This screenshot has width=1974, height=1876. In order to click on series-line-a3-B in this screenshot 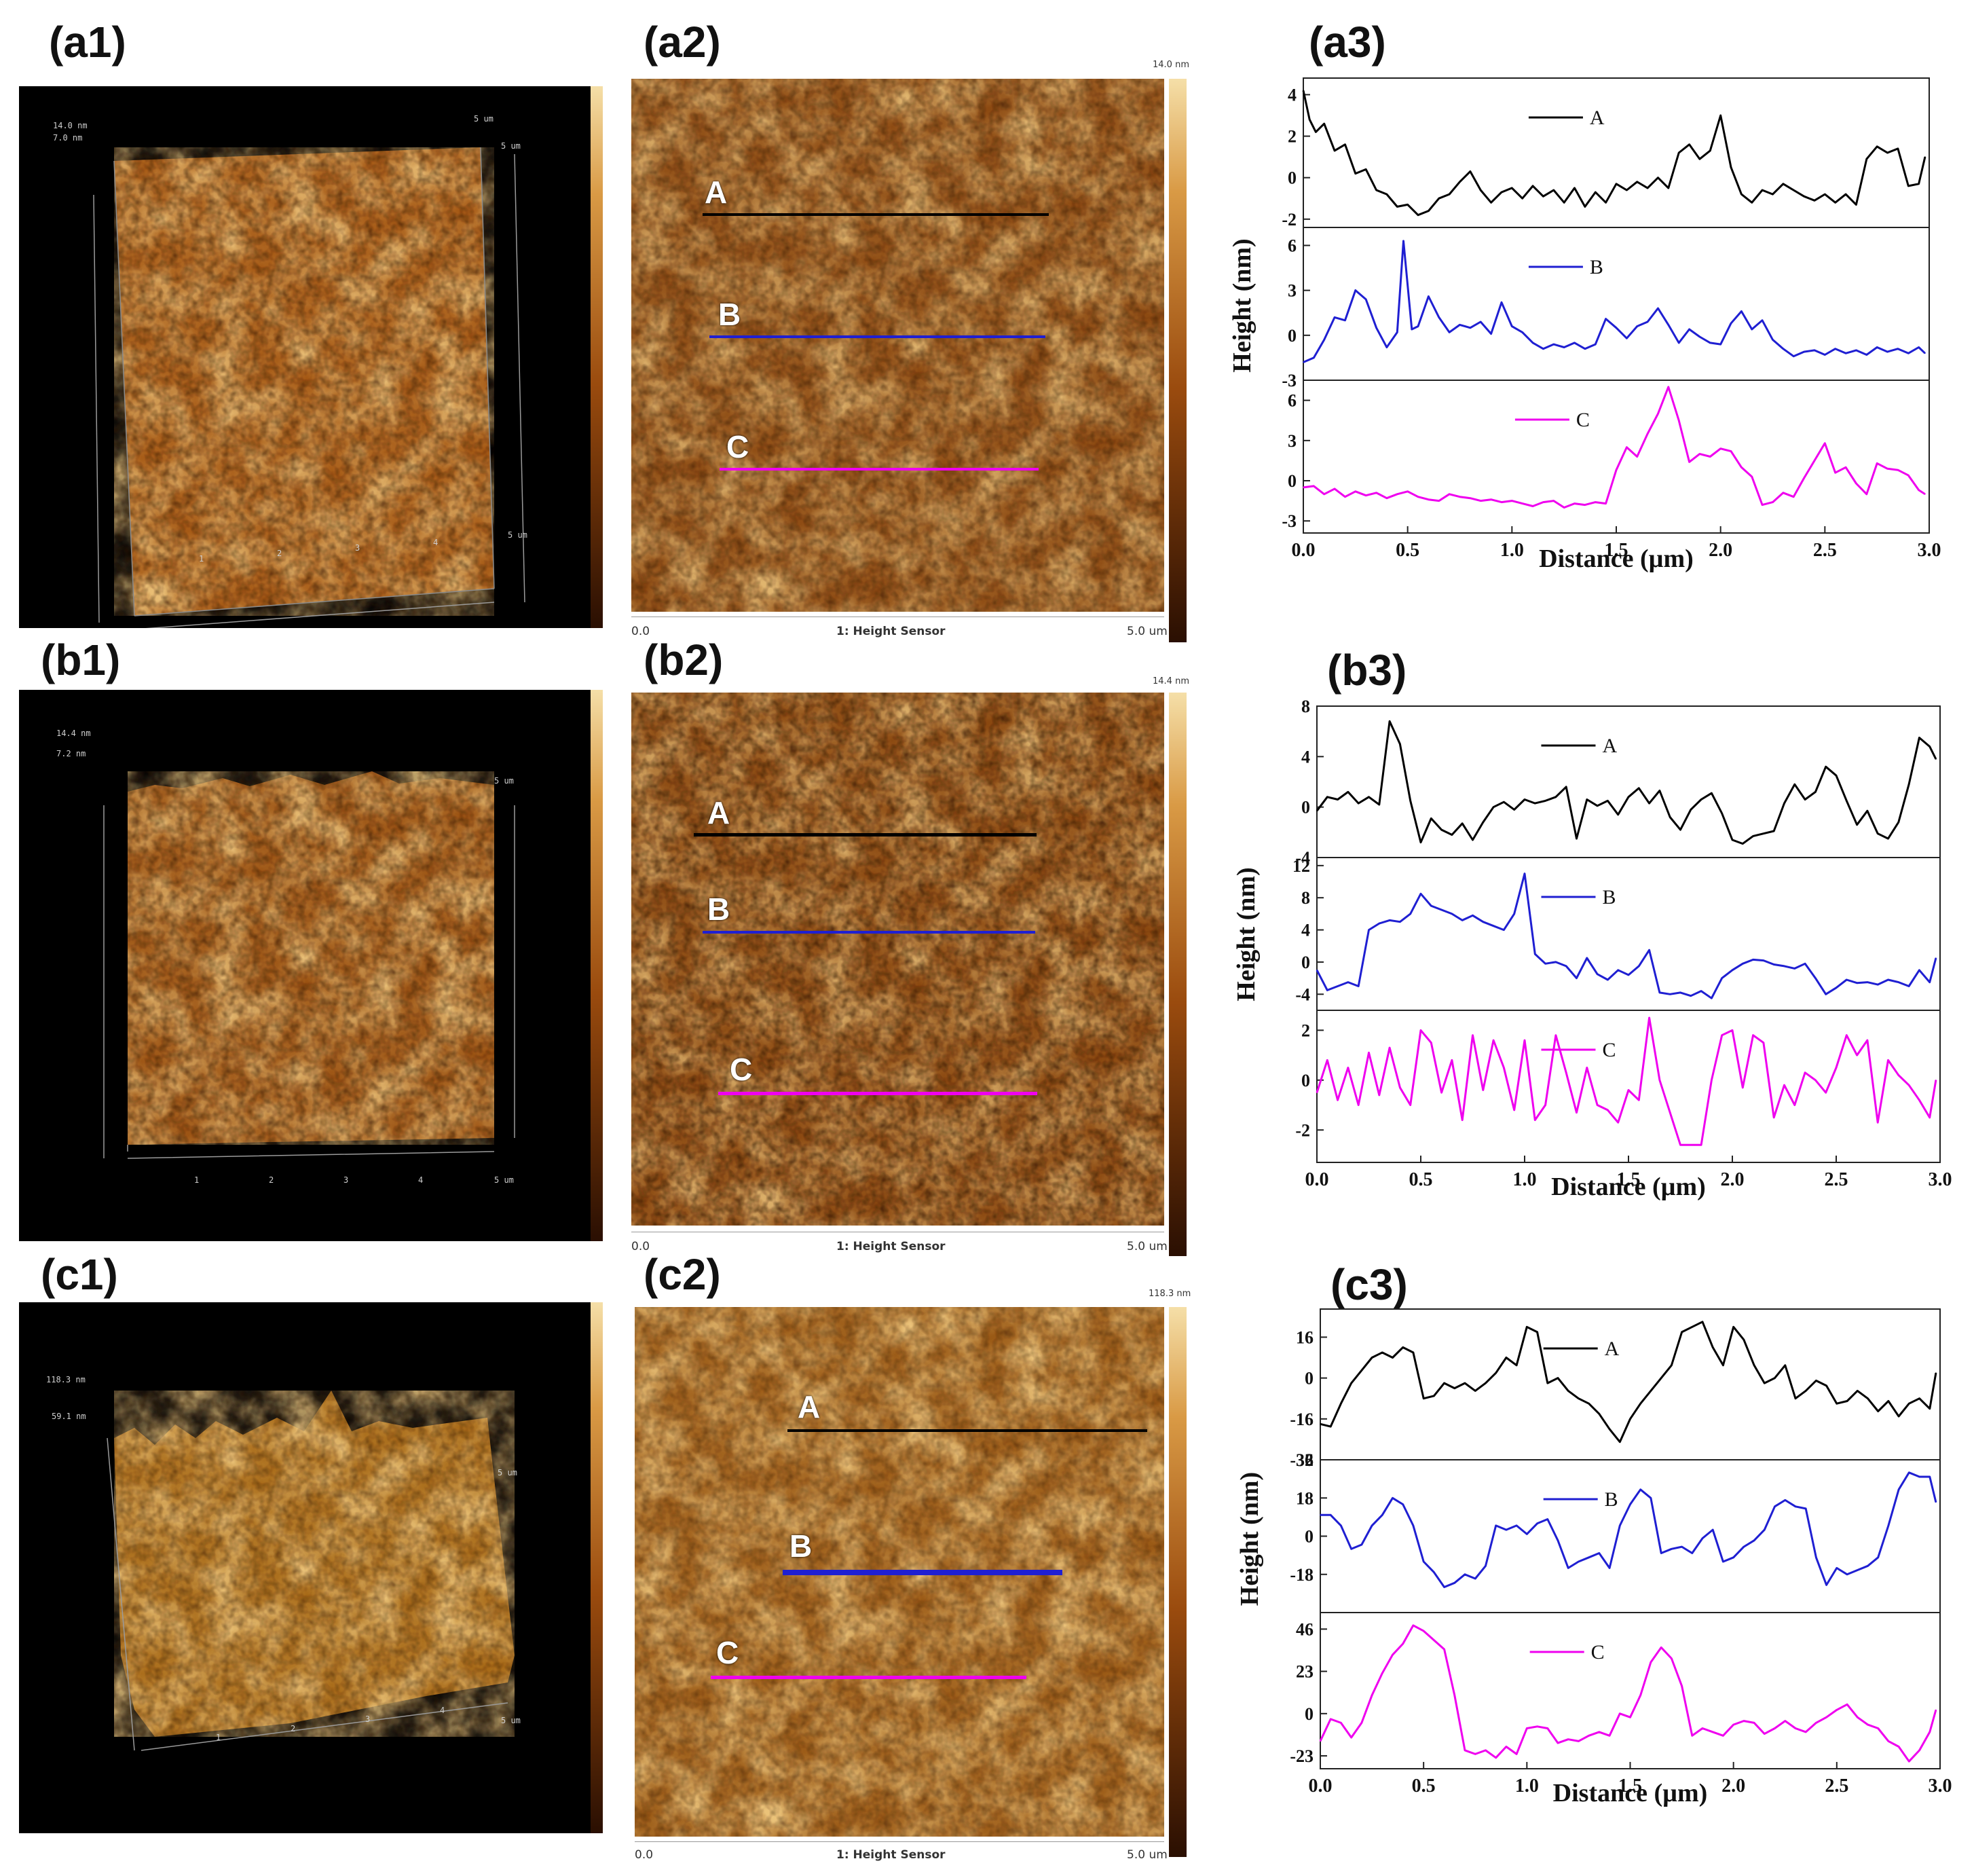, I will do `click(1614, 301)`.